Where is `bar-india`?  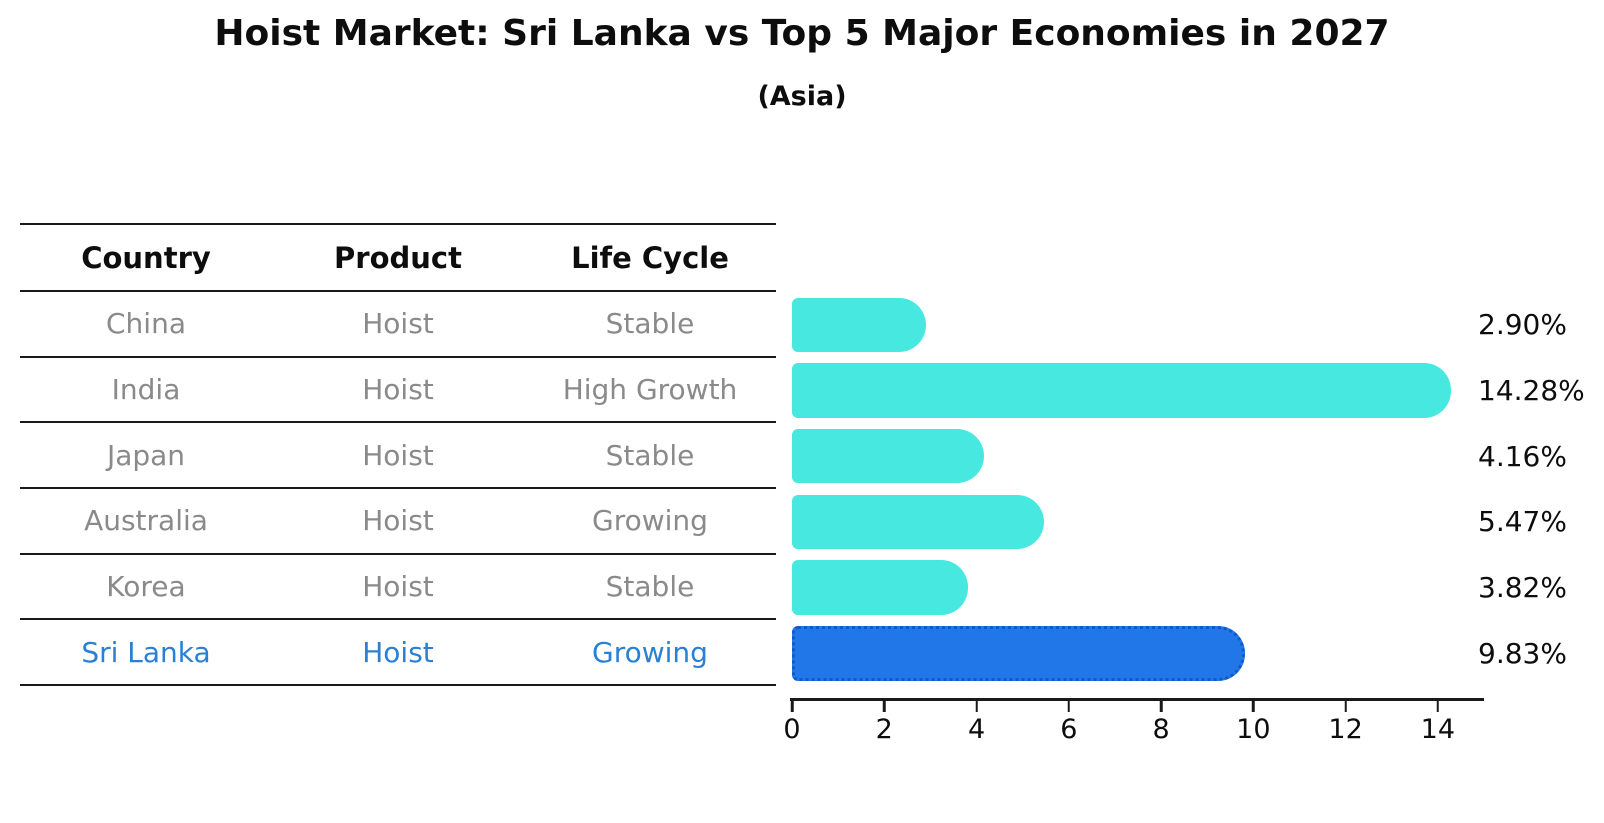 bar-india is located at coordinates (1121, 390).